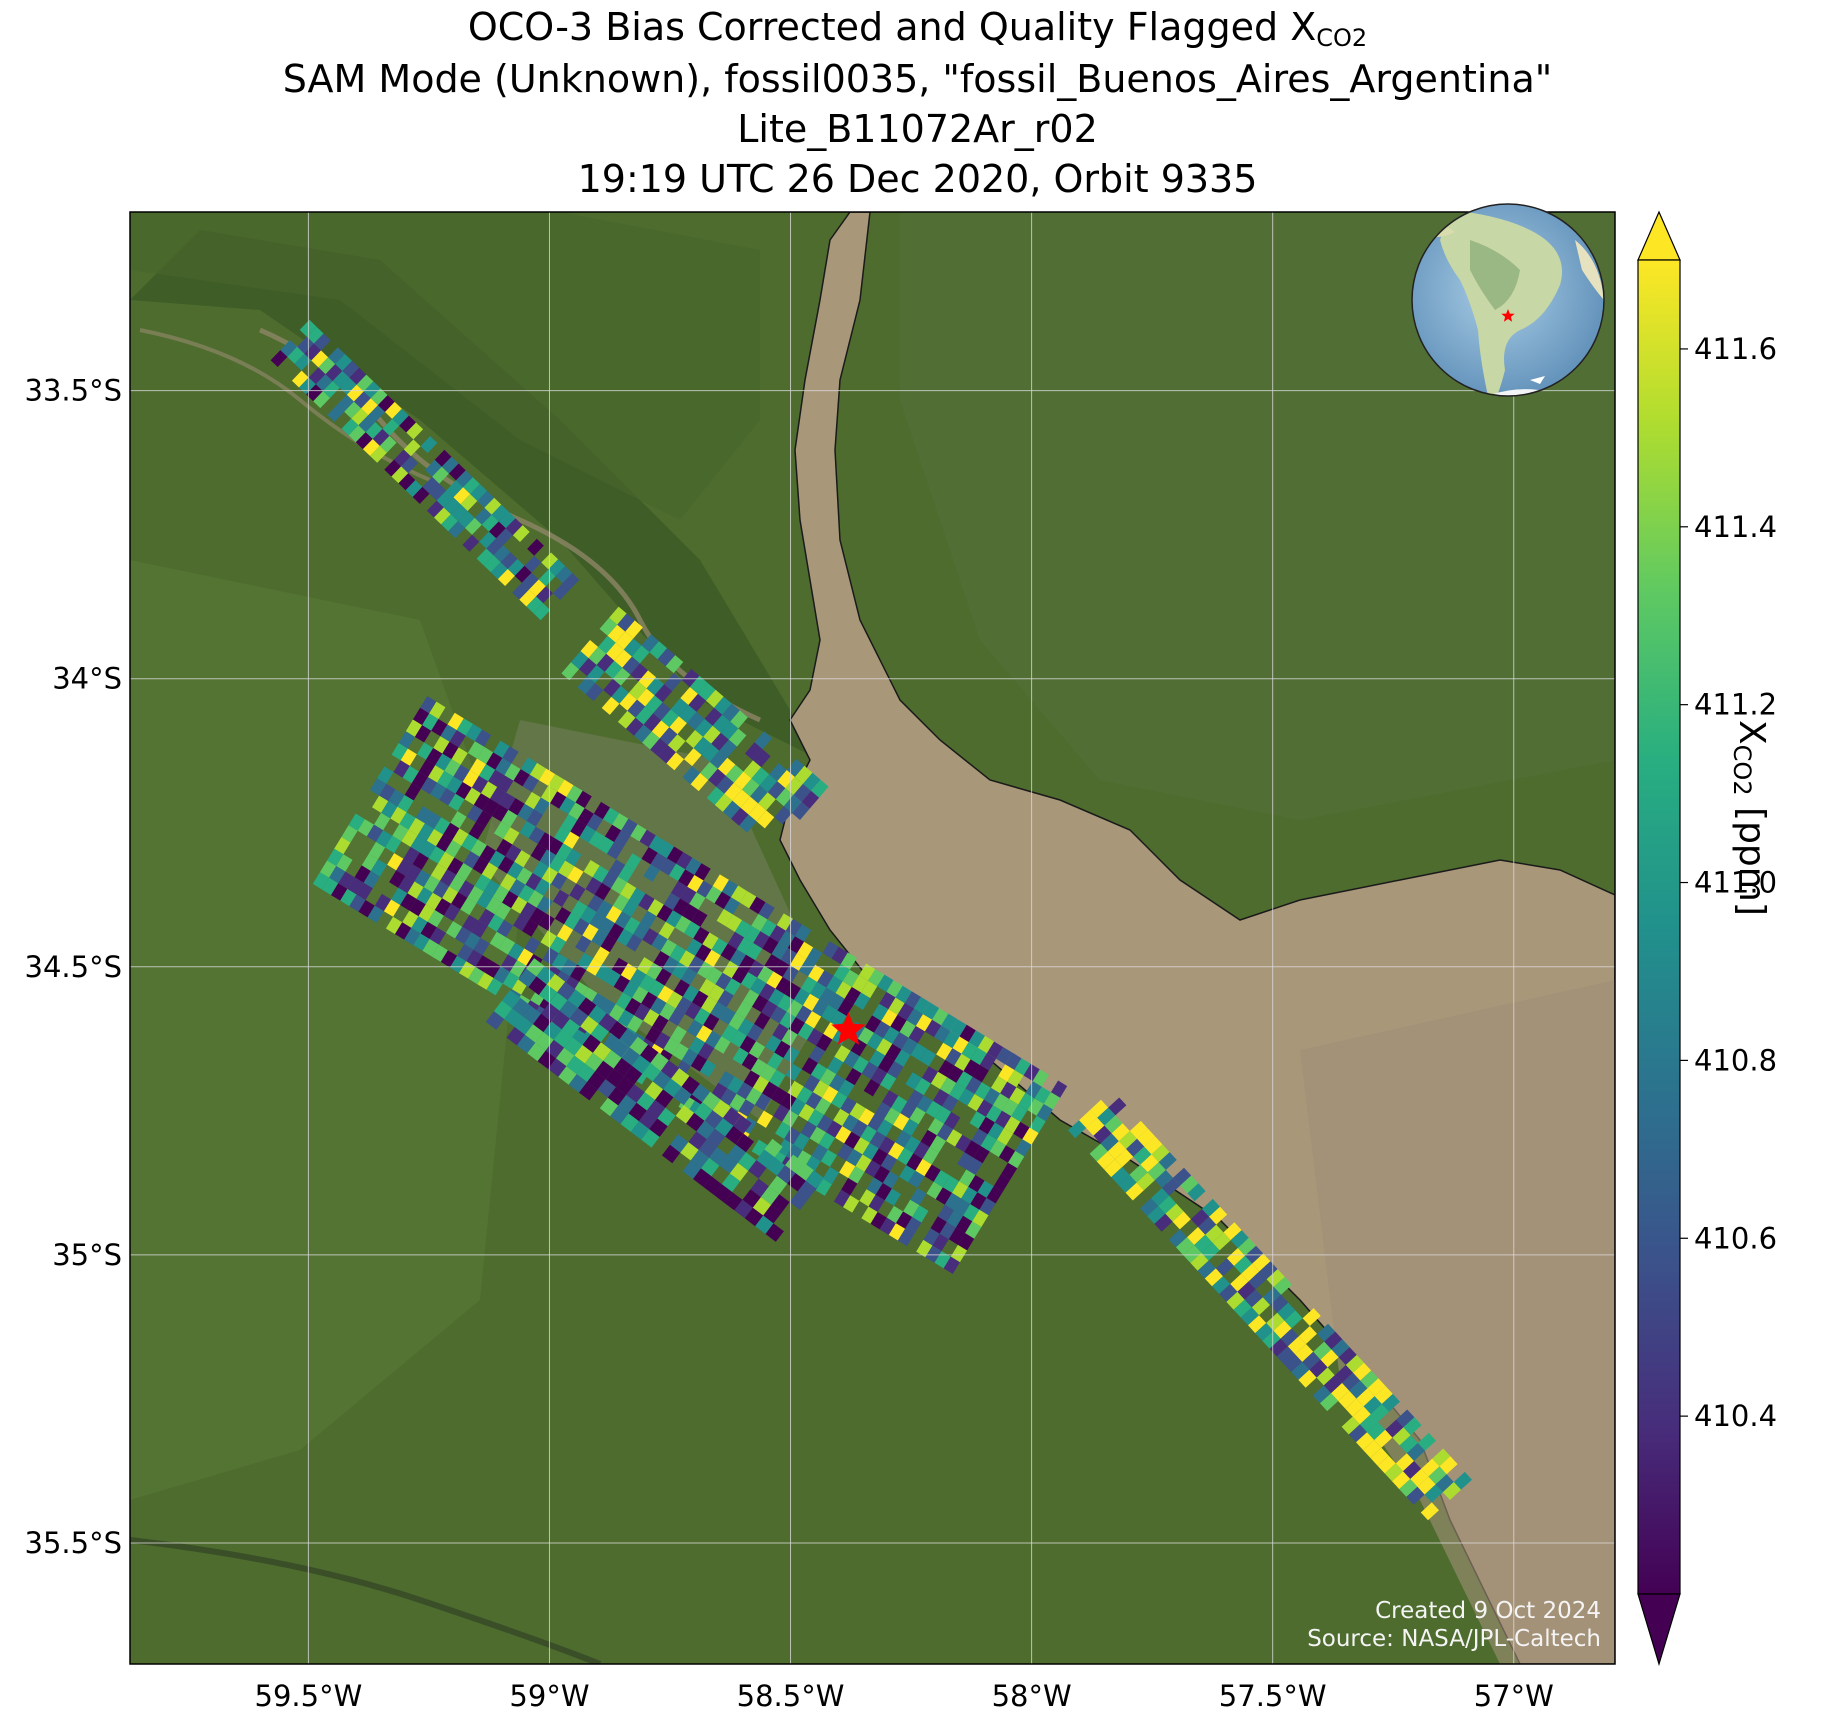  Describe the element at coordinates (73, 391) in the screenshot. I see `y-tick-label: 33.5°S` at that location.